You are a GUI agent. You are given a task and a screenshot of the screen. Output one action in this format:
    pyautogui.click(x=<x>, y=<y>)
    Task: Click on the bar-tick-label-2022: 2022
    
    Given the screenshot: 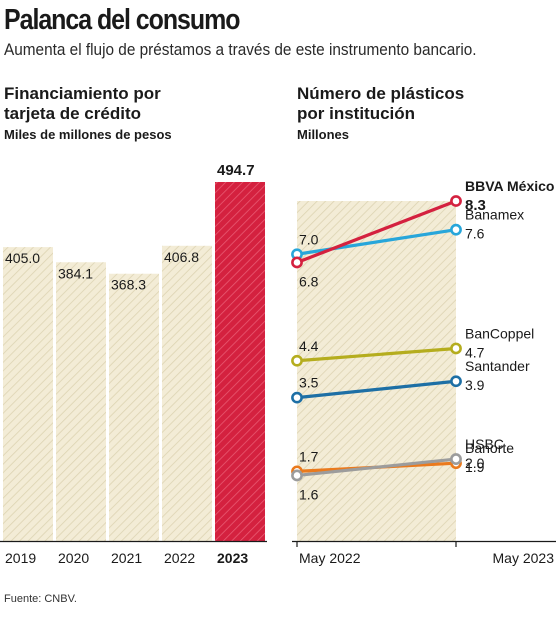 What is the action you would take?
    pyautogui.click(x=179, y=558)
    